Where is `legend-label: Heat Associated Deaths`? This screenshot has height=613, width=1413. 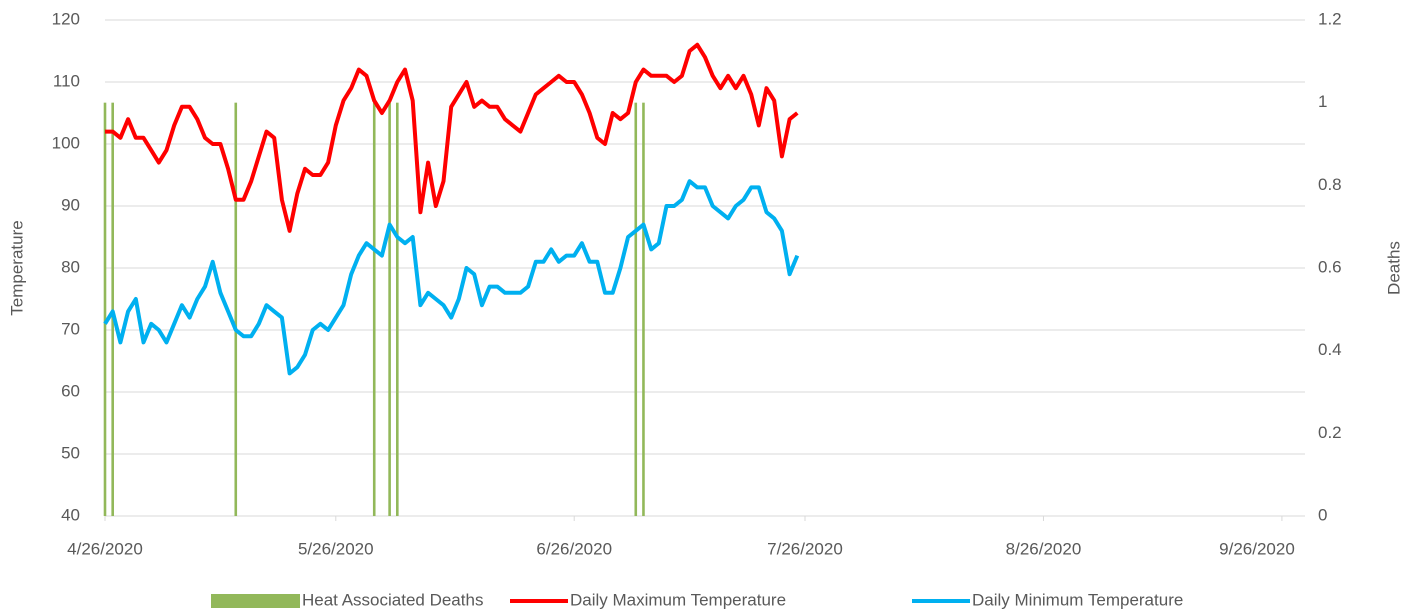
legend-label: Heat Associated Deaths is located at coordinates (392, 599).